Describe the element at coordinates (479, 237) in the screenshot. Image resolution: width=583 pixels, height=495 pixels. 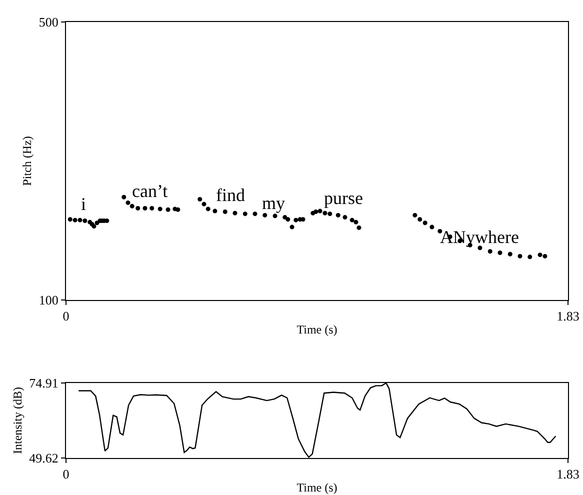
I see `annotation: ANywhere` at that location.